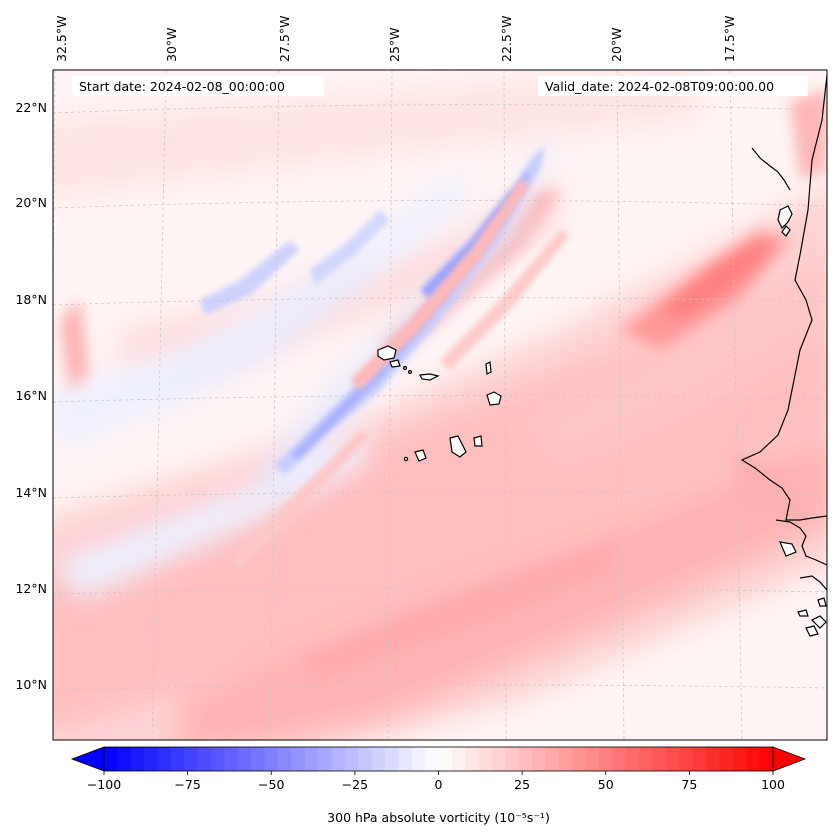 The image size is (837, 839). I want to click on island-santiago, so click(458, 446).